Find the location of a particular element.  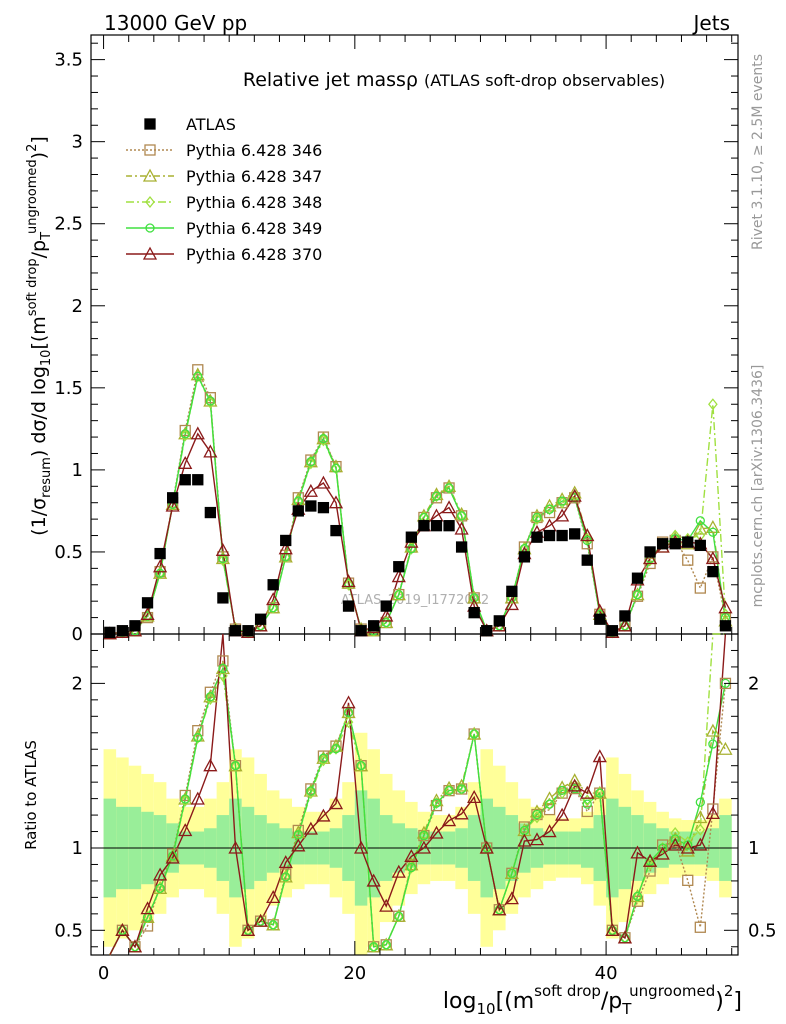

legend-label-data: ATLAS is located at coordinates (211, 124).